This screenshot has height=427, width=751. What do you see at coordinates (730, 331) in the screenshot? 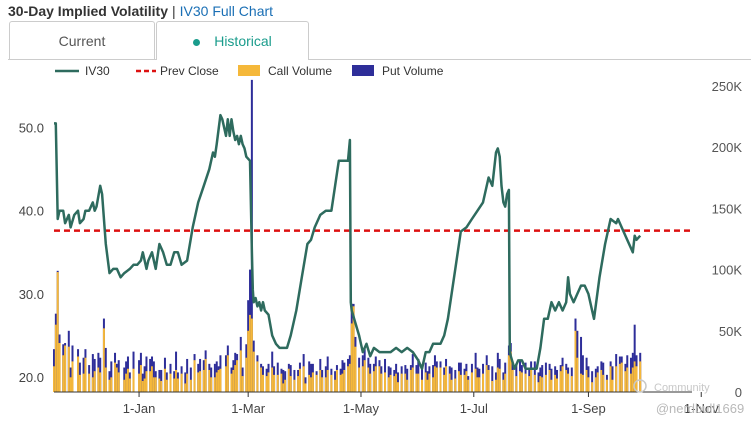
I see `y-right-tick-label: 50K` at bounding box center [730, 331].